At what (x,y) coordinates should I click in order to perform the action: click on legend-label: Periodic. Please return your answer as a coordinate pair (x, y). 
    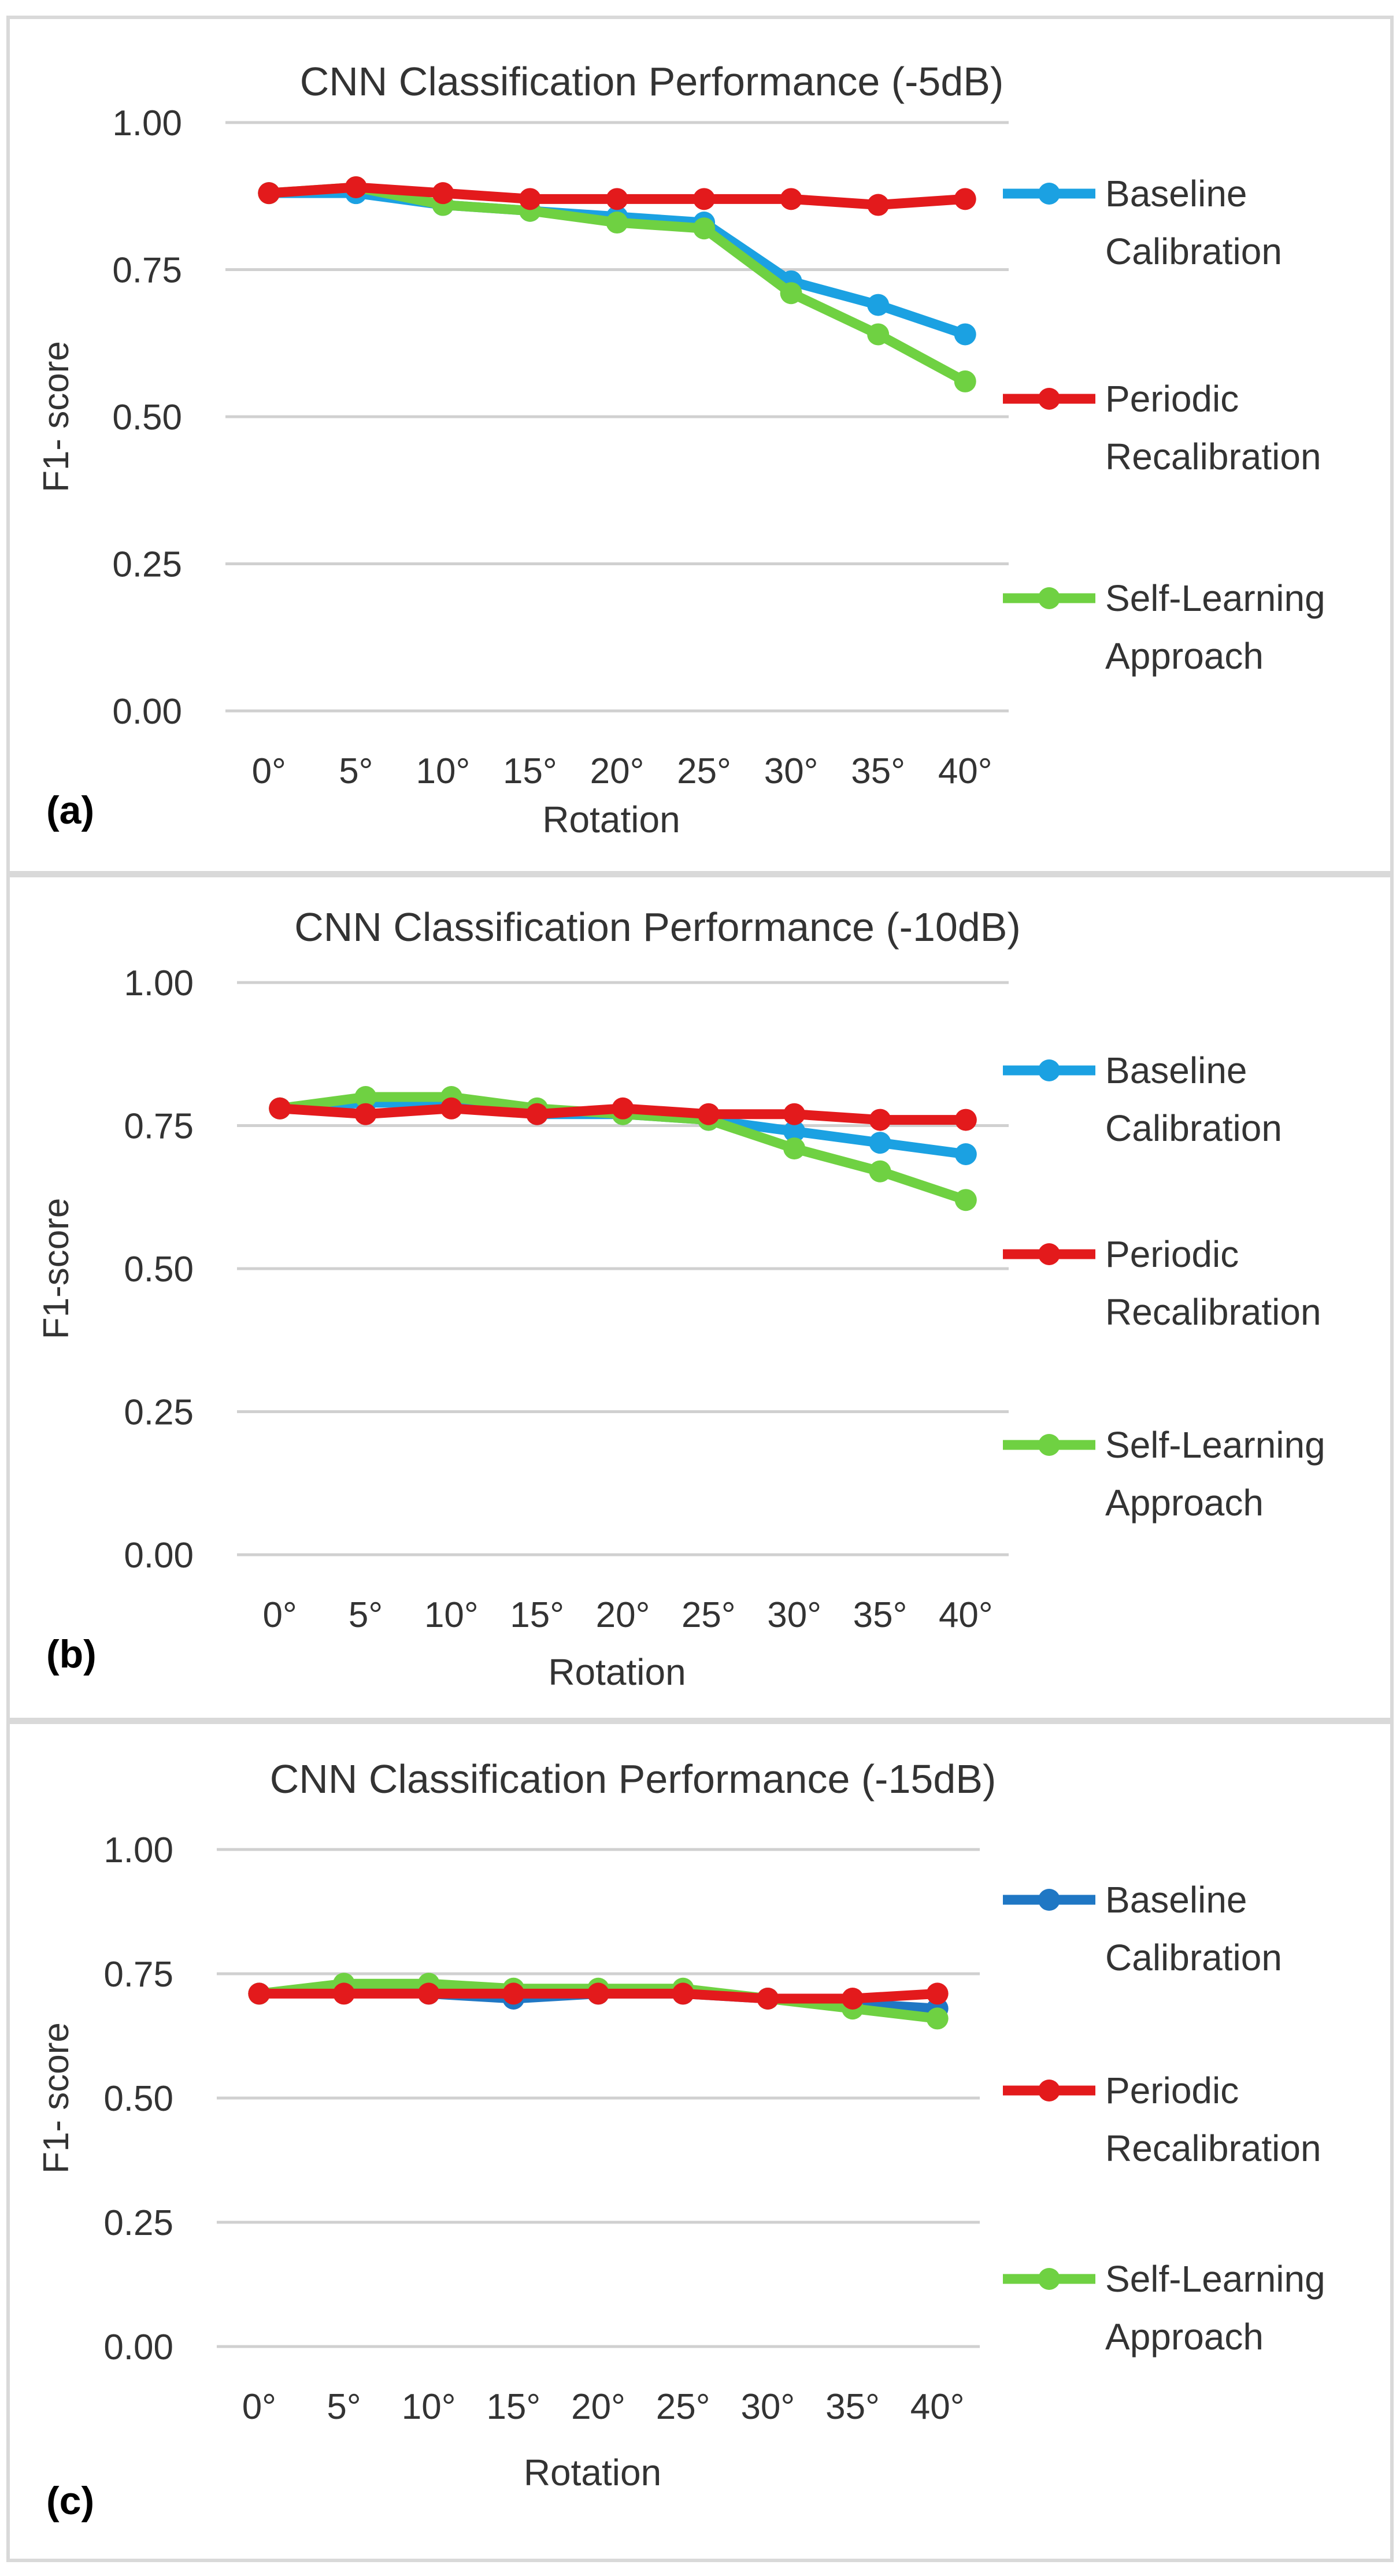
    Looking at the image, I should click on (1172, 2090).